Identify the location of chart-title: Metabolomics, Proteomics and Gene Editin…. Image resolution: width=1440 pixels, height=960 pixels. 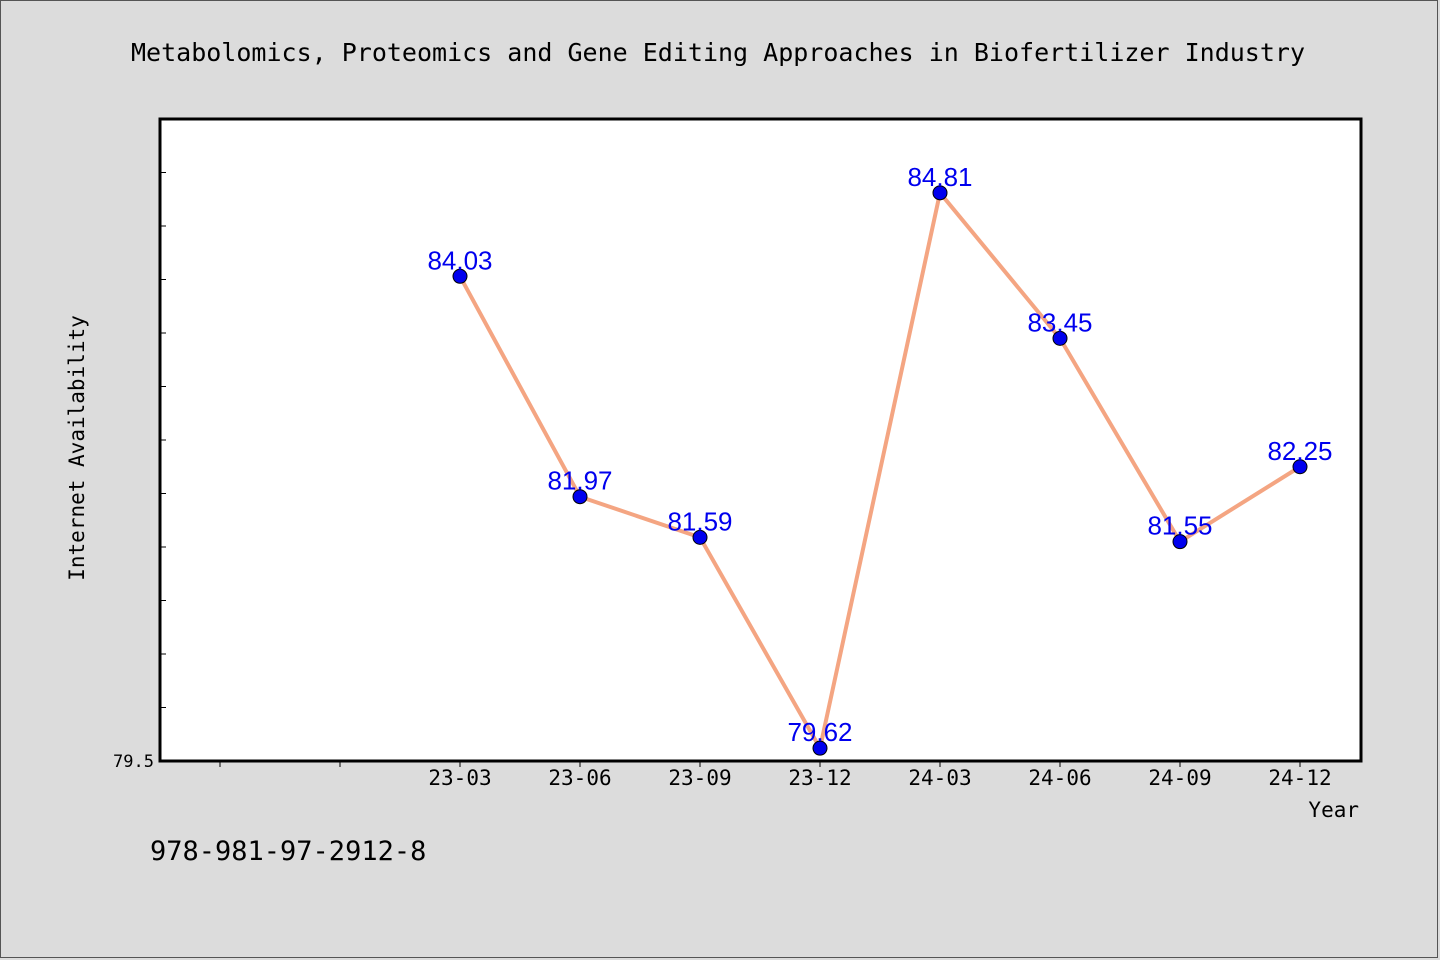
(718, 52).